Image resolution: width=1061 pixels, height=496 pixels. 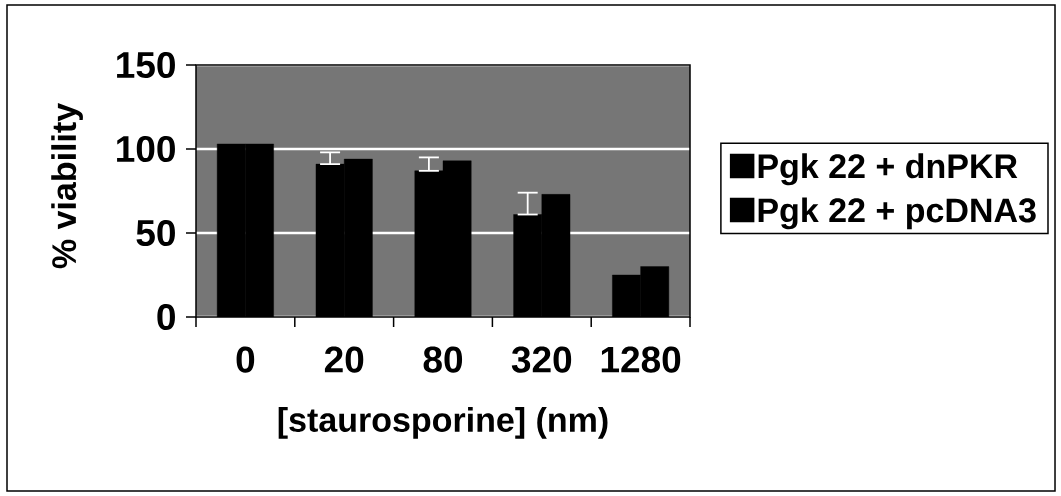 I want to click on x-tick-label: 1280, so click(x=641, y=359).